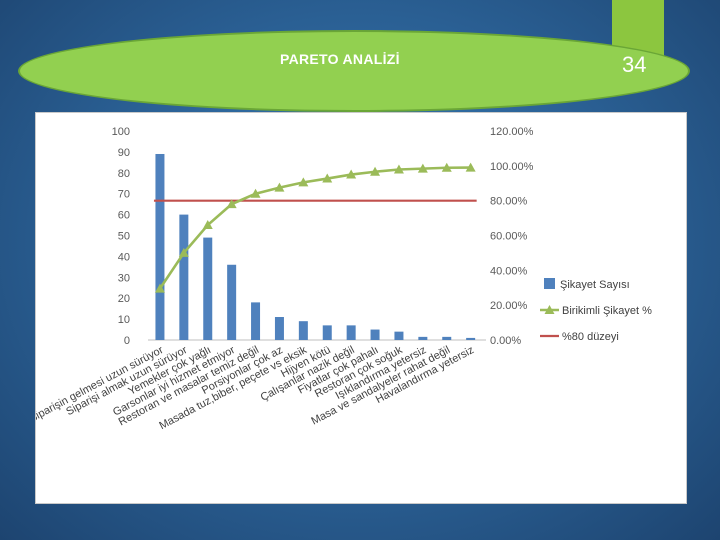 The image size is (720, 540). Describe the element at coordinates (595, 285) in the screenshot. I see `legend-label: Şikayet Sayısı` at that location.